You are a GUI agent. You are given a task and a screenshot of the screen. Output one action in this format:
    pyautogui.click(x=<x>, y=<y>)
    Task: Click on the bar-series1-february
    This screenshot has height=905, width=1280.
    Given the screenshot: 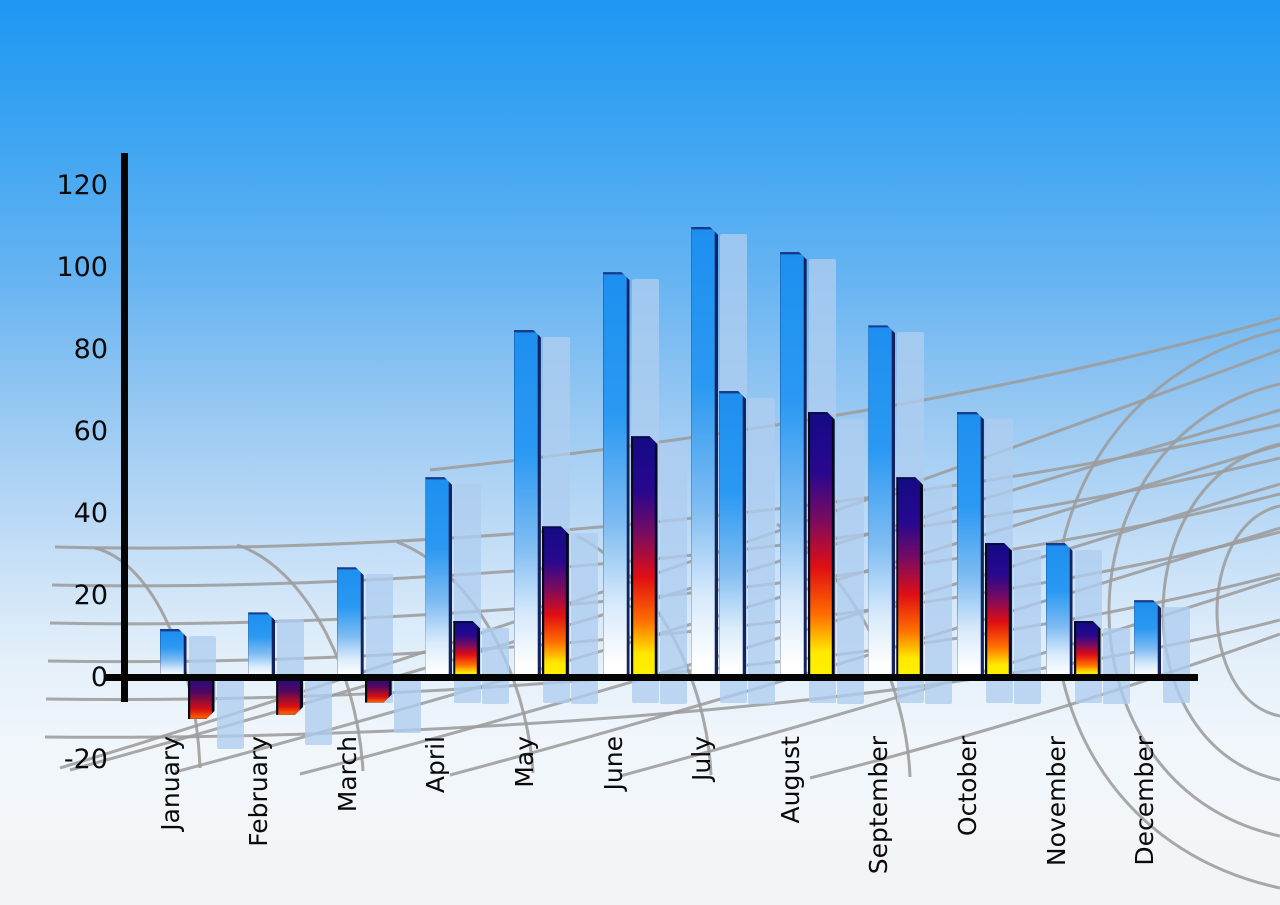 What is the action you would take?
    pyautogui.click(x=261, y=645)
    